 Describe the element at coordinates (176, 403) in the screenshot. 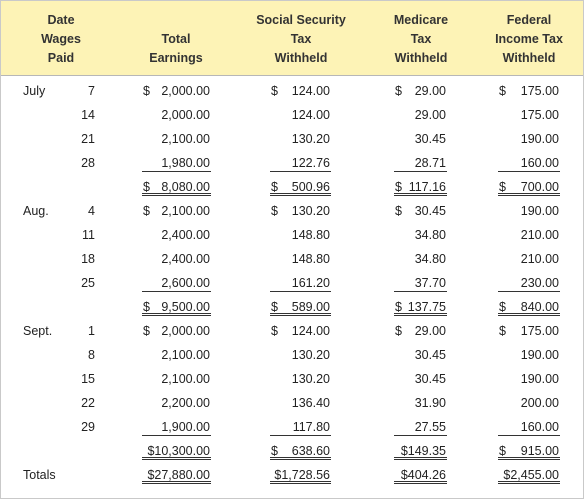

I see `total-earnings-cell: 2,200.00` at that location.